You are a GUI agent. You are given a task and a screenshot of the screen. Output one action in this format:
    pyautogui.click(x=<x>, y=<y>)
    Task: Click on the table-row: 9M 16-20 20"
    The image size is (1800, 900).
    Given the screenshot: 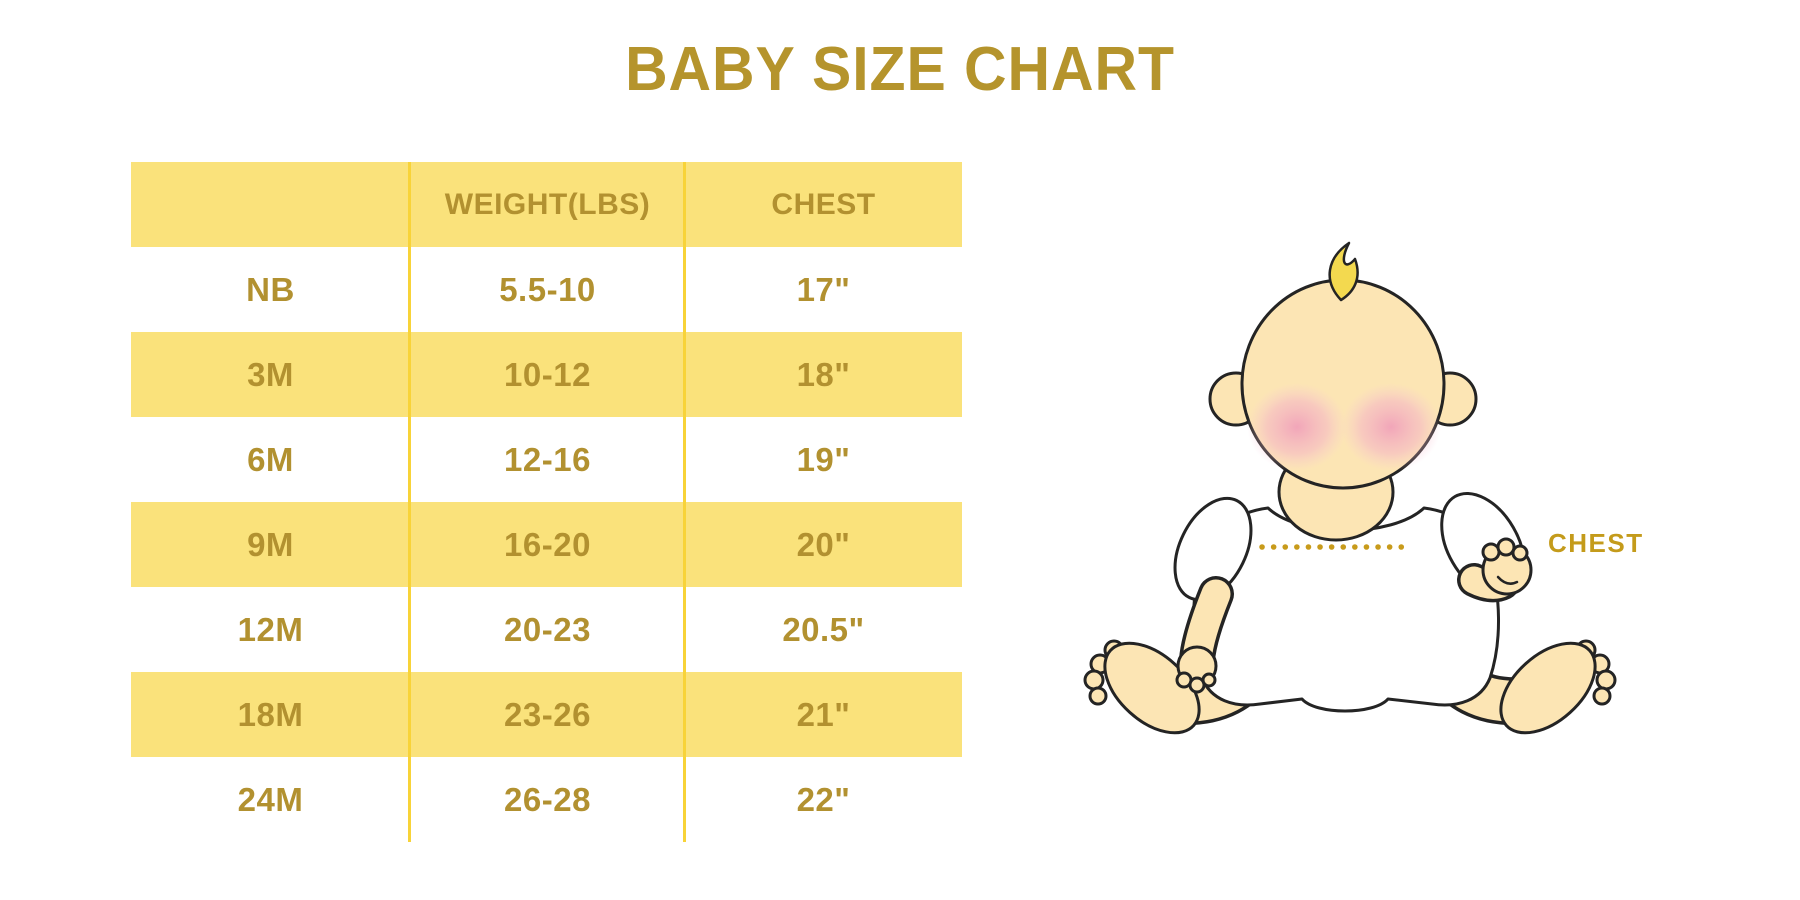 What is the action you would take?
    pyautogui.click(x=546, y=544)
    